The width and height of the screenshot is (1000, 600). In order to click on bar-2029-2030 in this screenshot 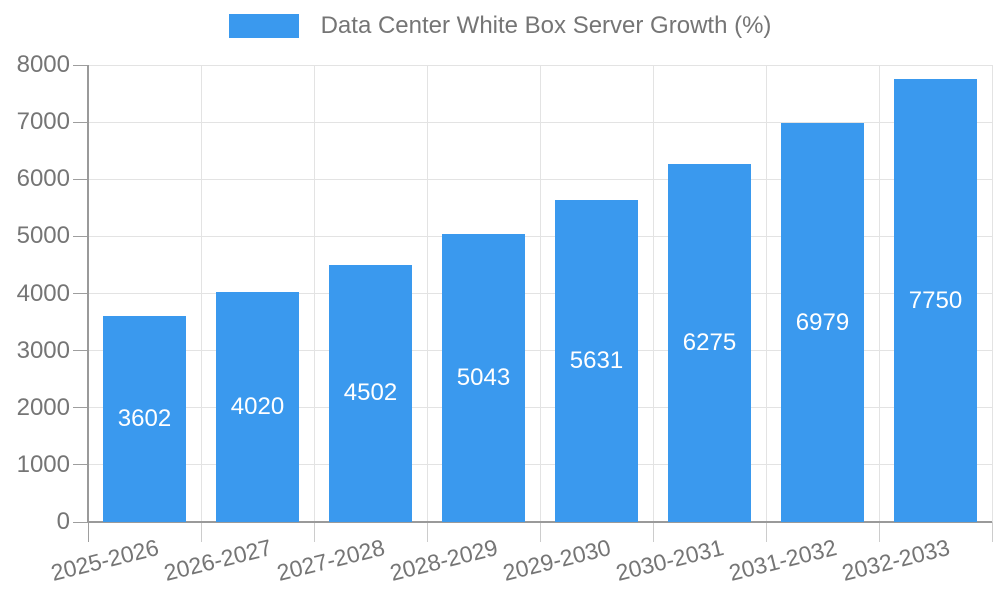, I will do `click(596, 361)`.